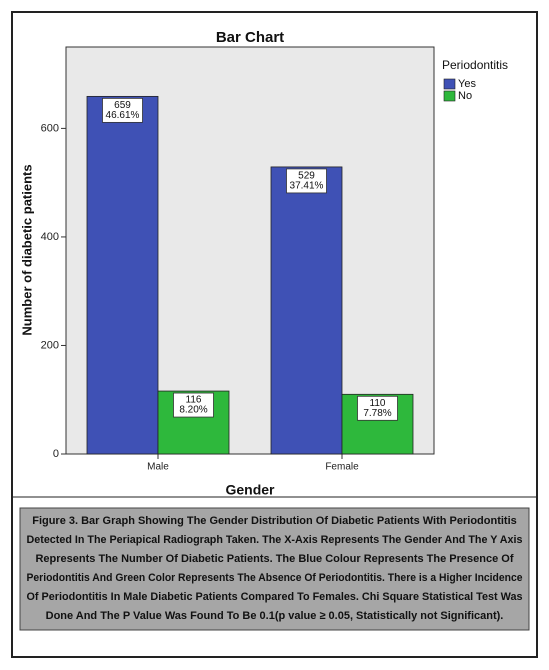 The width and height of the screenshot is (549, 670). I want to click on data-label: 659, so click(122, 105).